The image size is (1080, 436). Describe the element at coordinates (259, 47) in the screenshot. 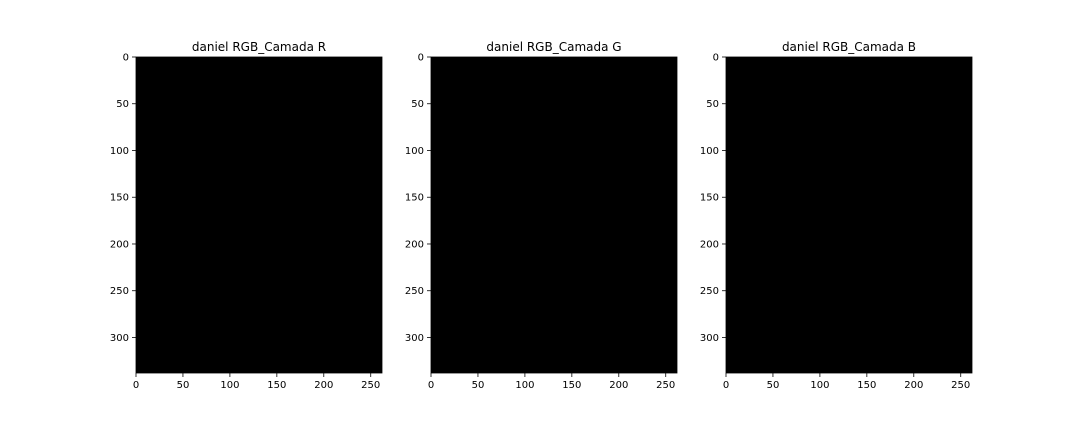

I see `panel-title: daniel RGB_Camada R` at that location.